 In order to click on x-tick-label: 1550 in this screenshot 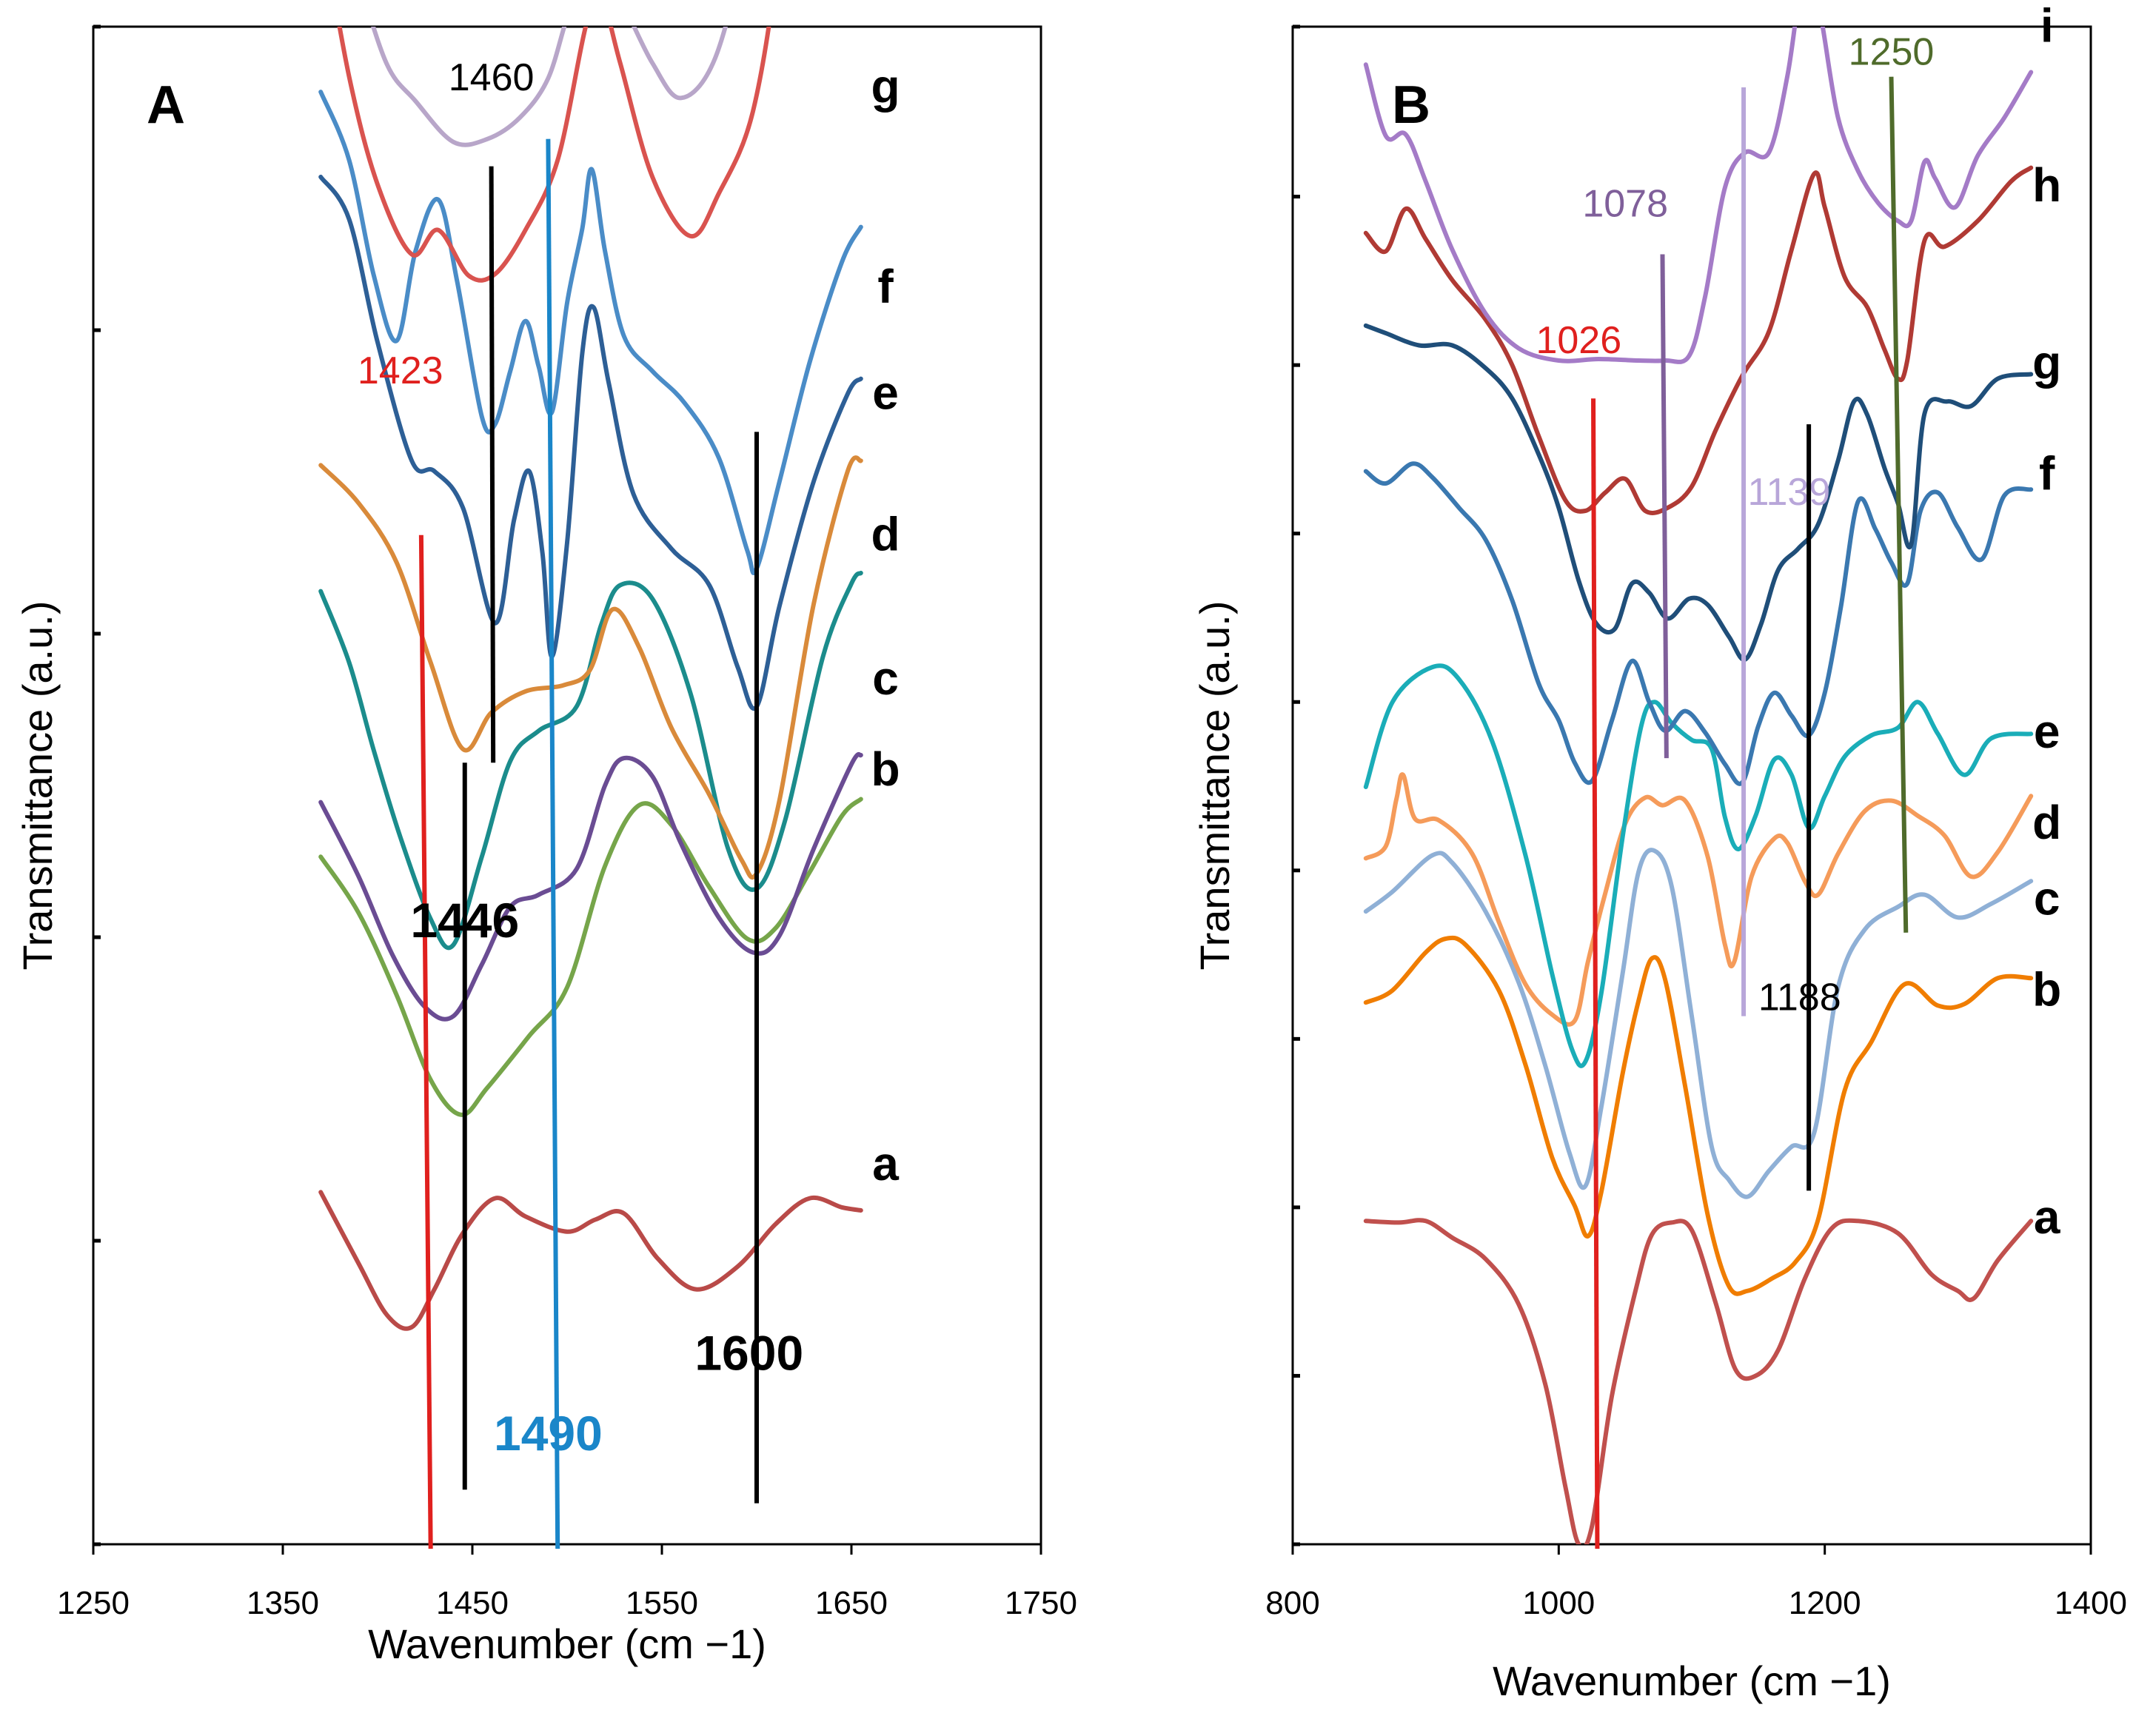, I will do `click(662, 1603)`.